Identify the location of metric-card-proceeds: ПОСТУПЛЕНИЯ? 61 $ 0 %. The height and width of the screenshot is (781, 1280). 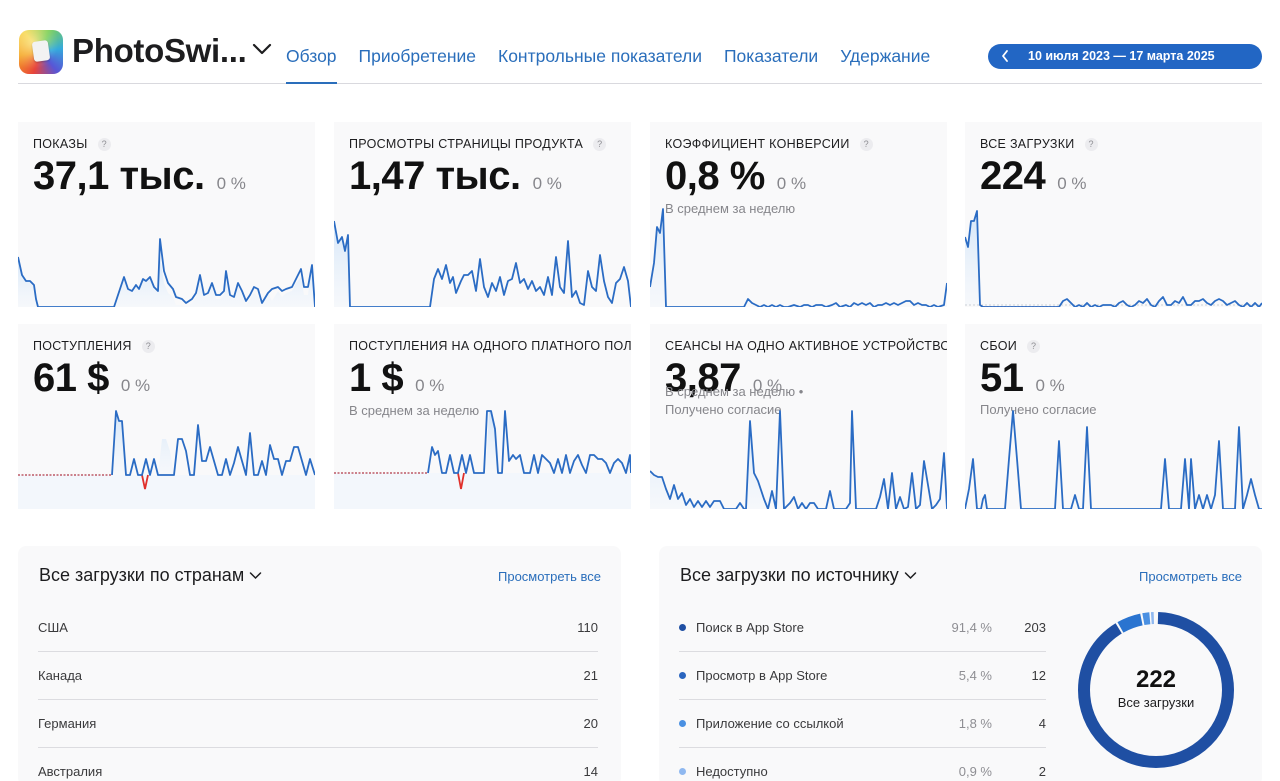
(166, 416).